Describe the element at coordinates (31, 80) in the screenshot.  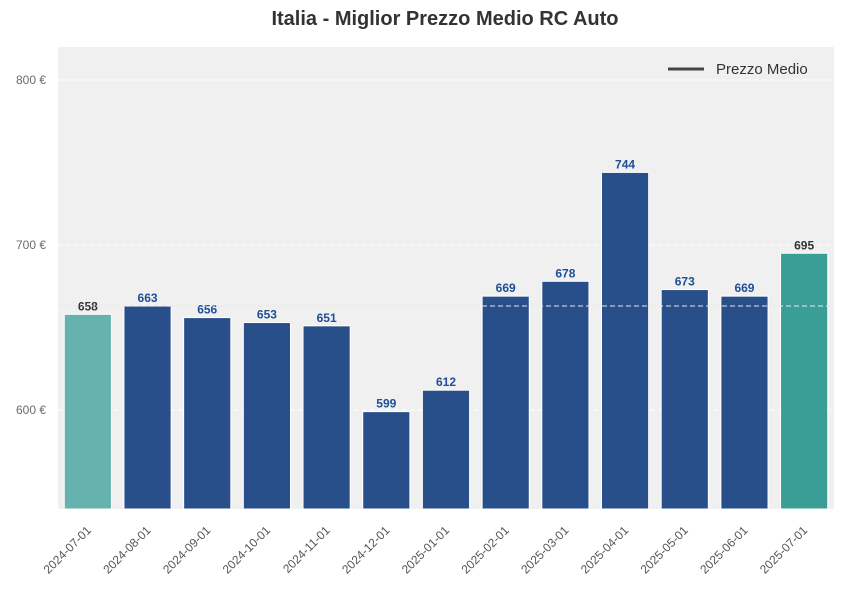
I see `y-tick-label: 800 €` at that location.